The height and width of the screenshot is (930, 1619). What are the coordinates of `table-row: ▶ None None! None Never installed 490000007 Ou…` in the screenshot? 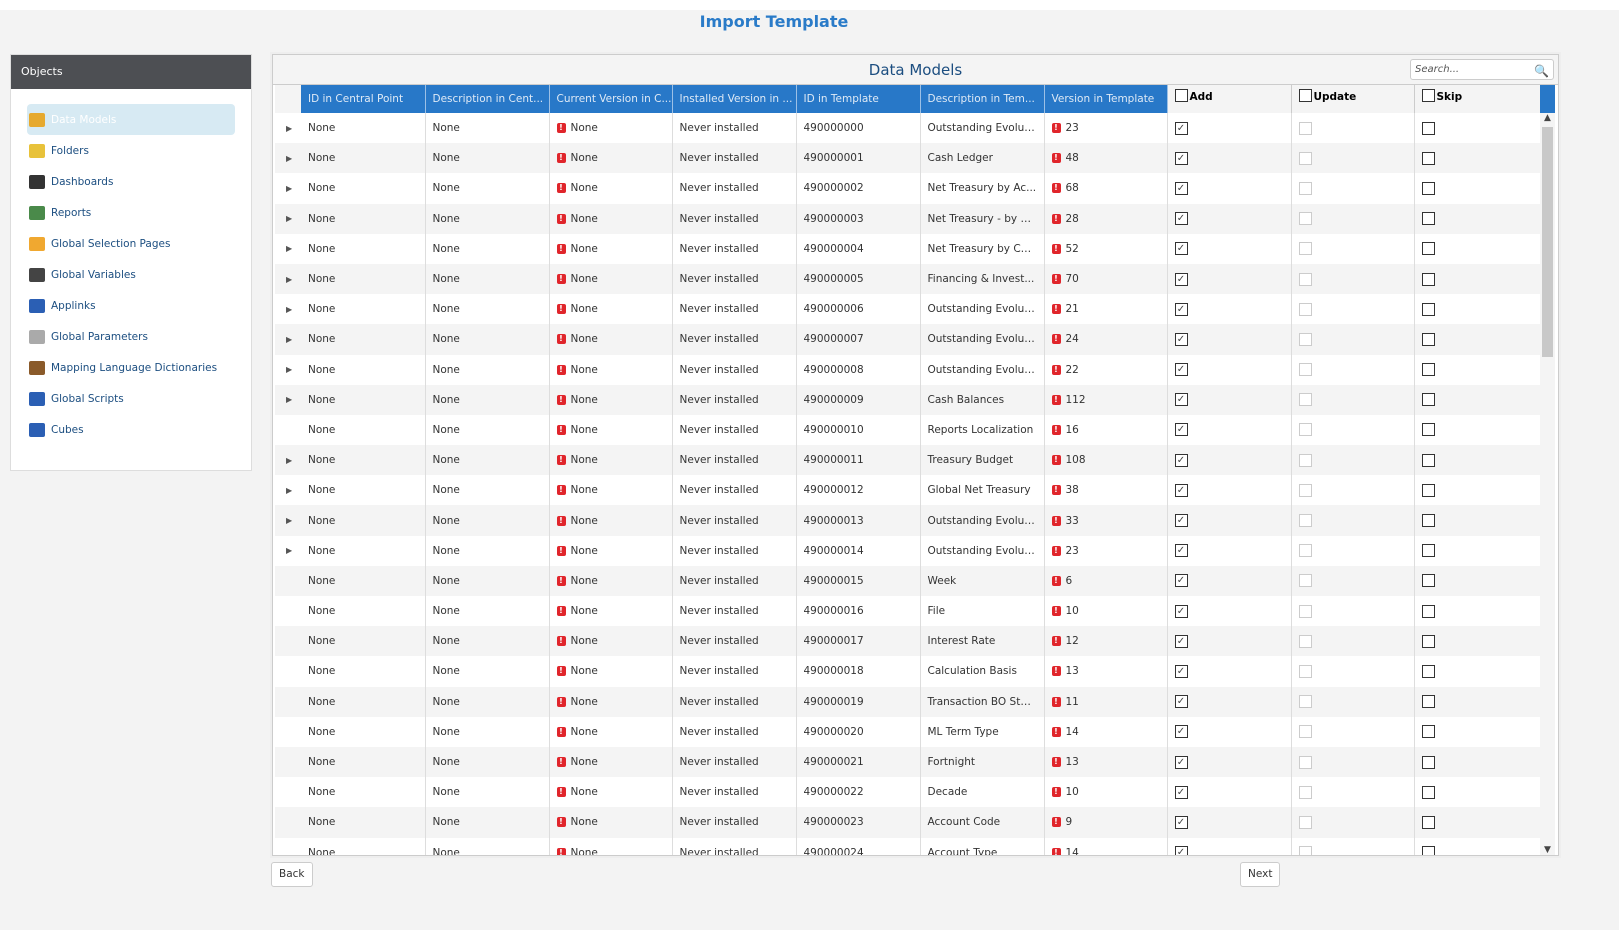 It's located at (908, 339).